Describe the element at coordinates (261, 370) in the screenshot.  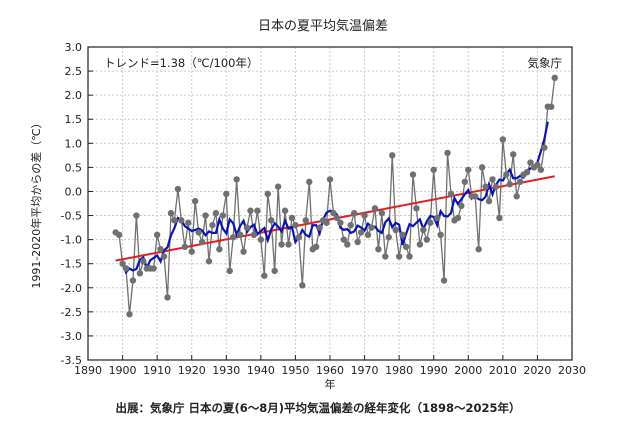
I see `x-tick-label: 1940` at that location.